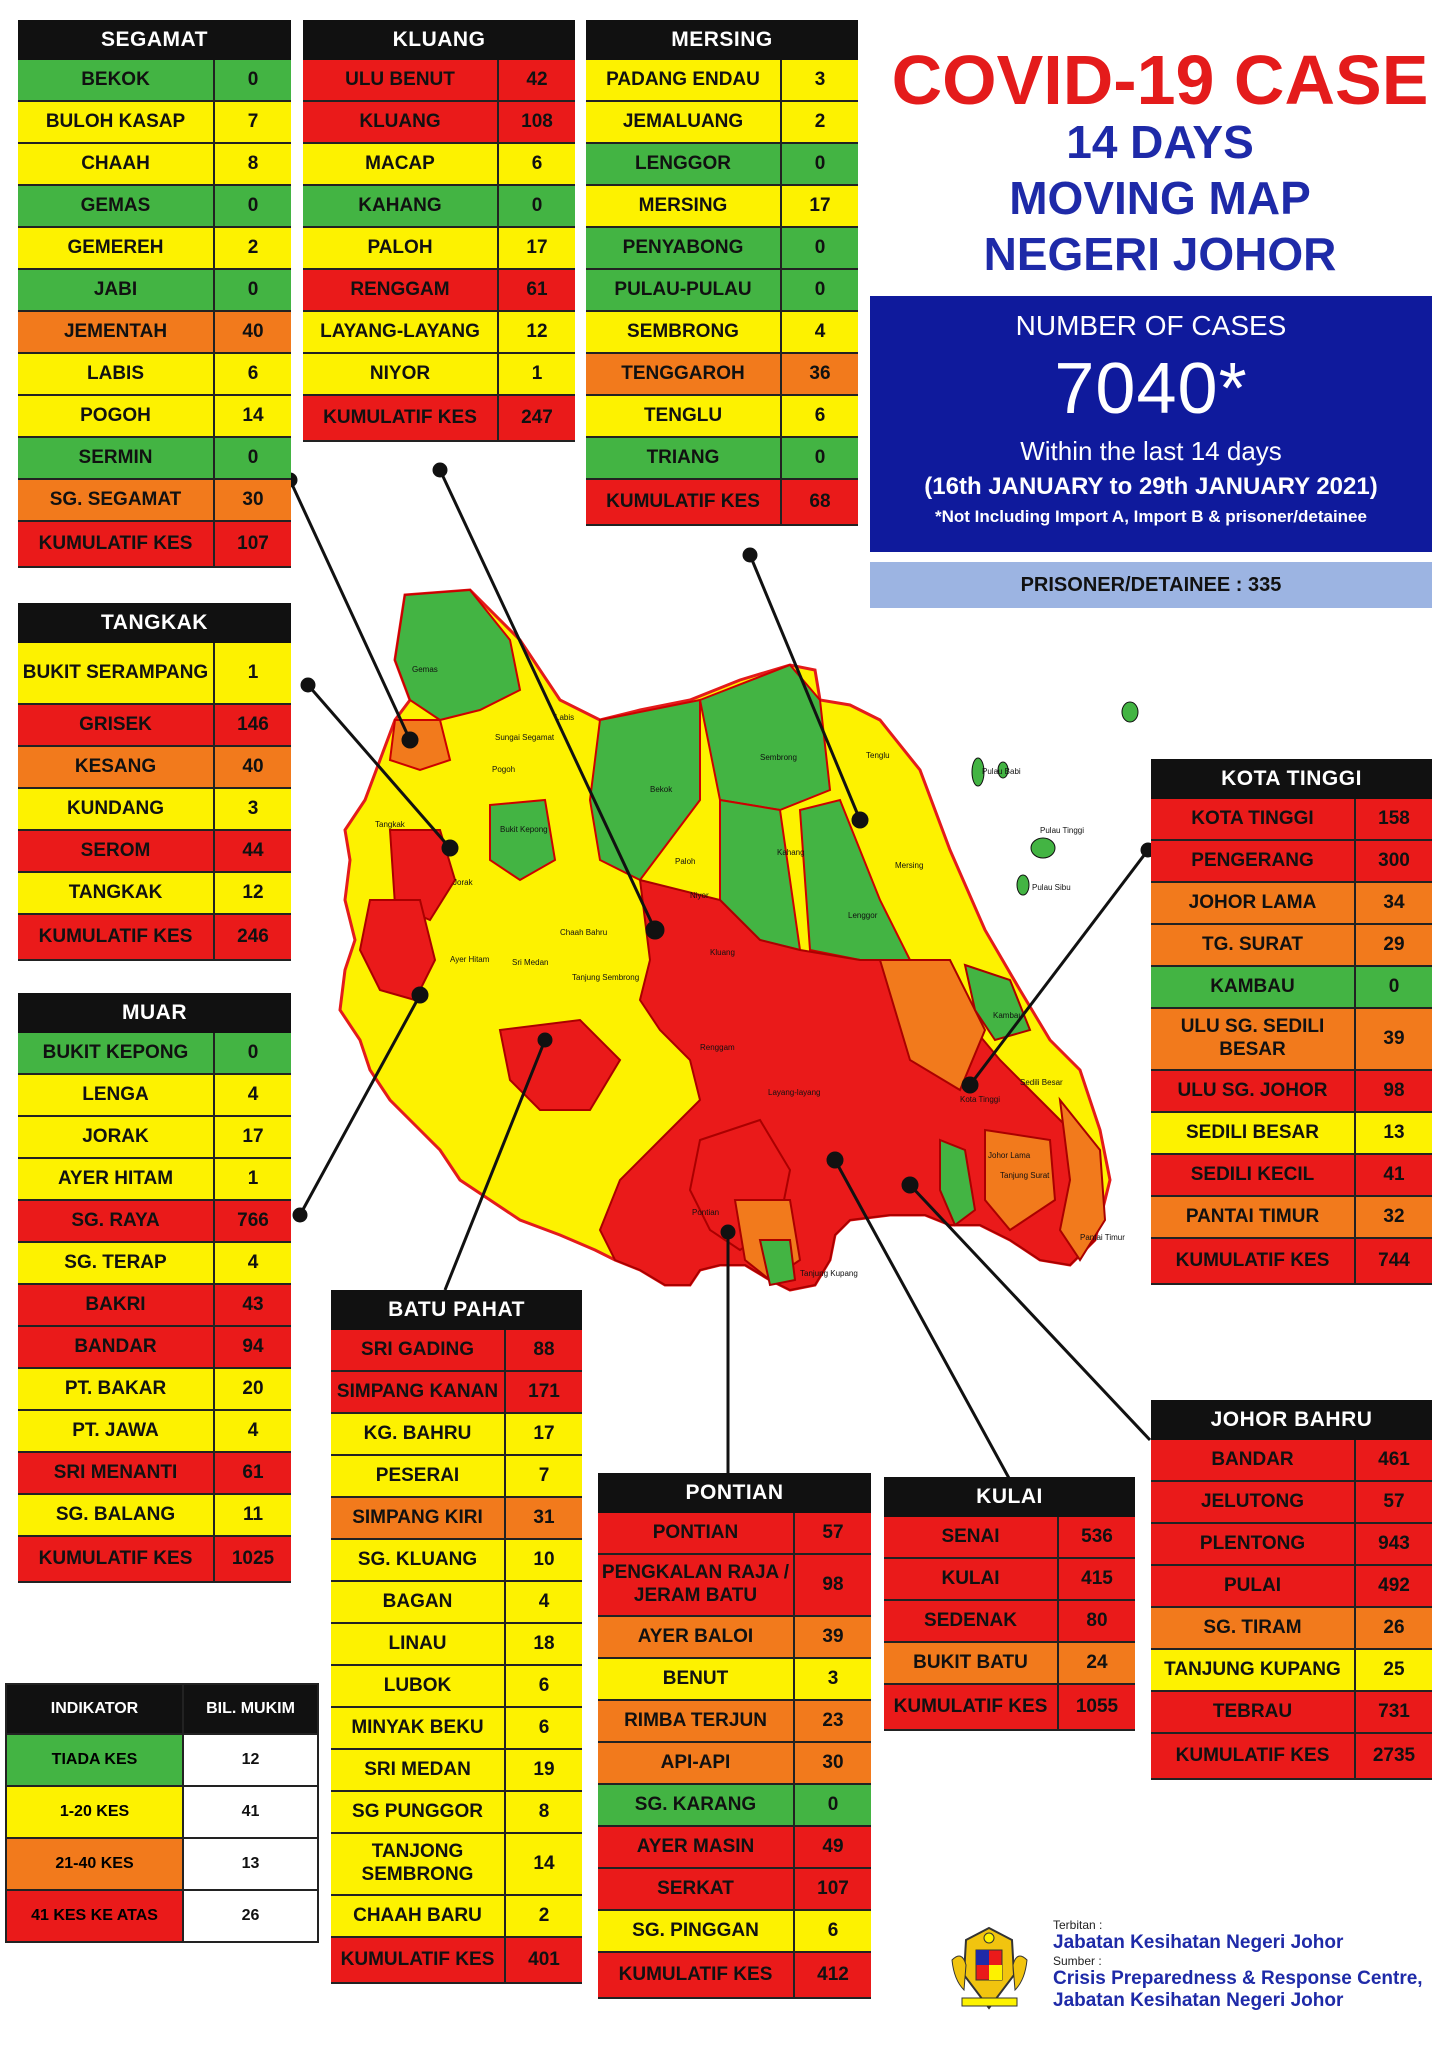  I want to click on district-header: JOHOR BAHRU, so click(1291, 1420).